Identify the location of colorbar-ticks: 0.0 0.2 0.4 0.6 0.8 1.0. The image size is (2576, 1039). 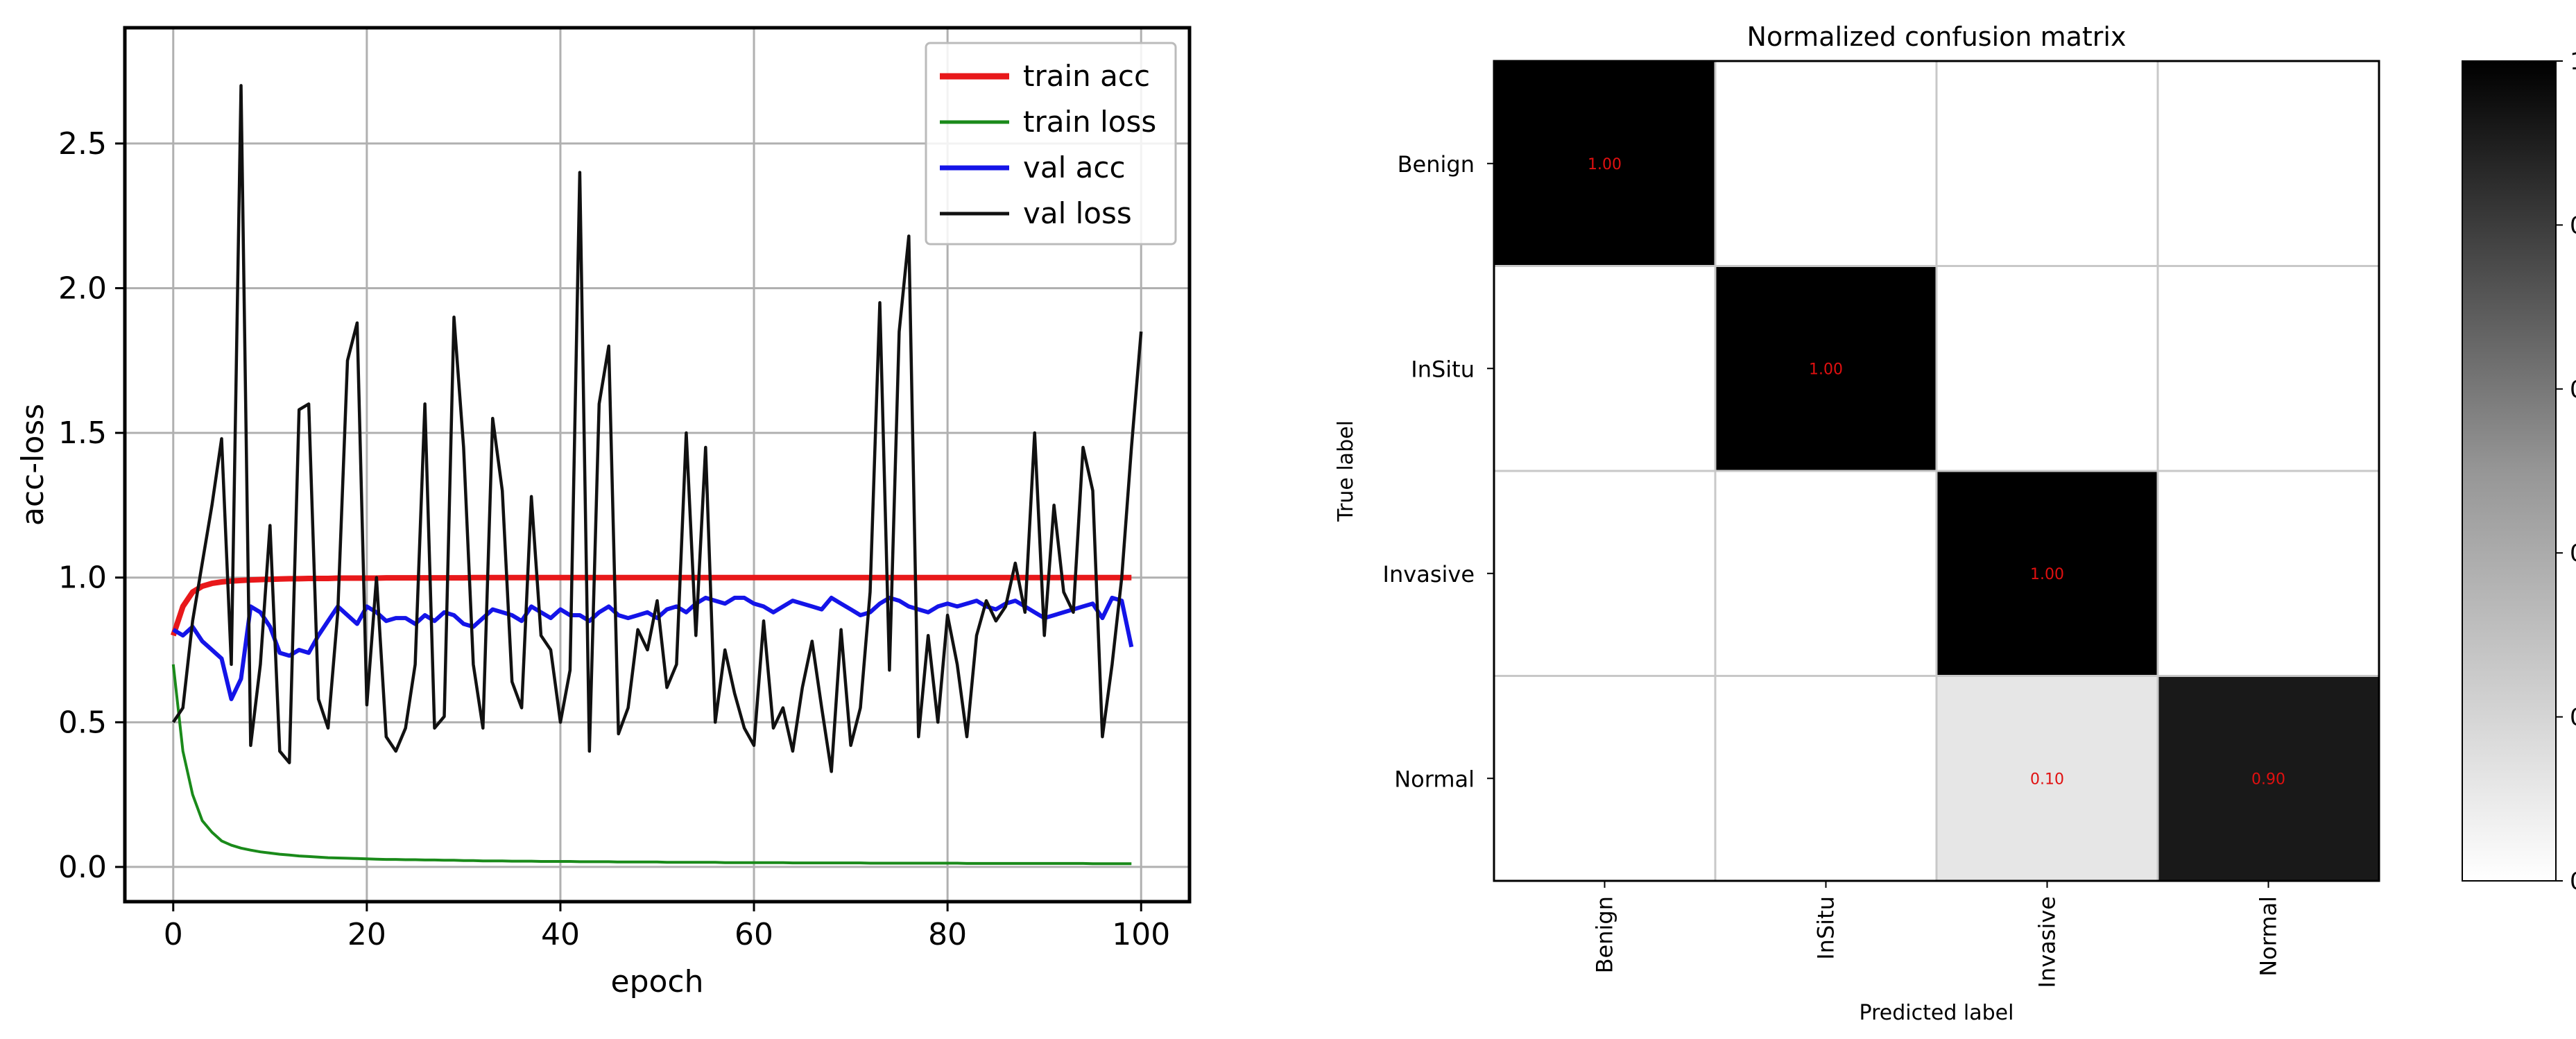
(2566, 471).